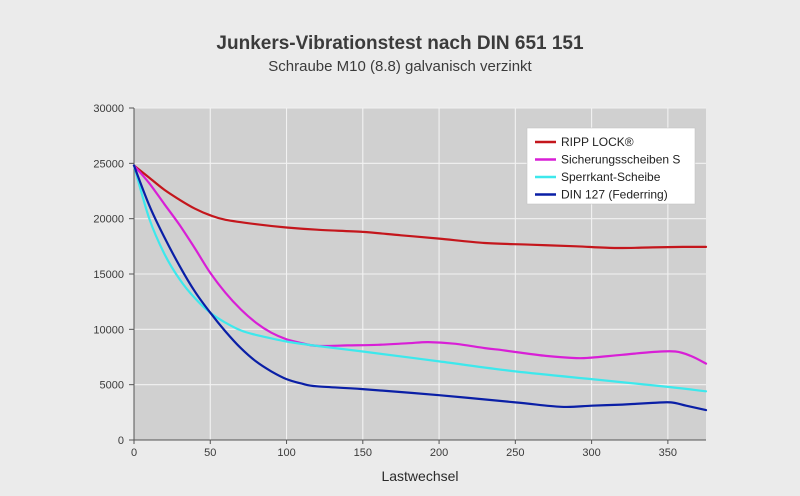 Image resolution: width=800 pixels, height=496 pixels. Describe the element at coordinates (419, 476) in the screenshot. I see `x-axis-title: Lastwechsel` at that location.